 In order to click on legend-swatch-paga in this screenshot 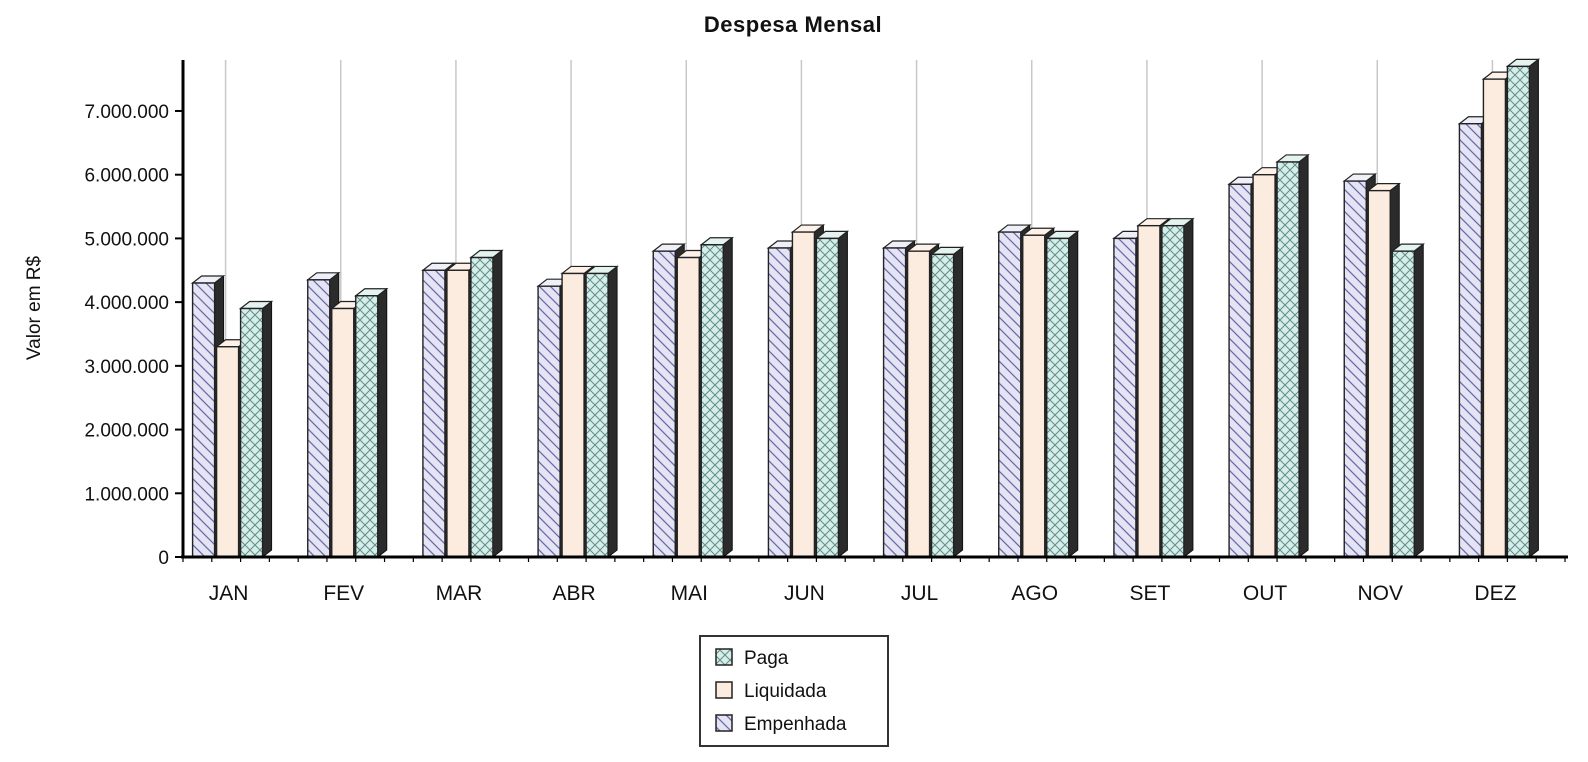, I will do `click(724, 657)`.